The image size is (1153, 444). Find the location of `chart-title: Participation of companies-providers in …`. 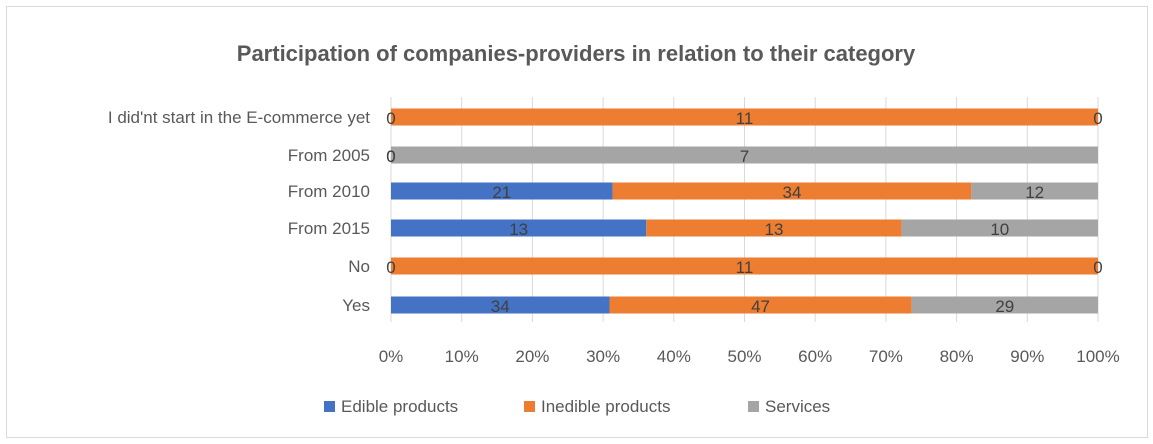

chart-title: Participation of companies-providers in … is located at coordinates (576, 53).